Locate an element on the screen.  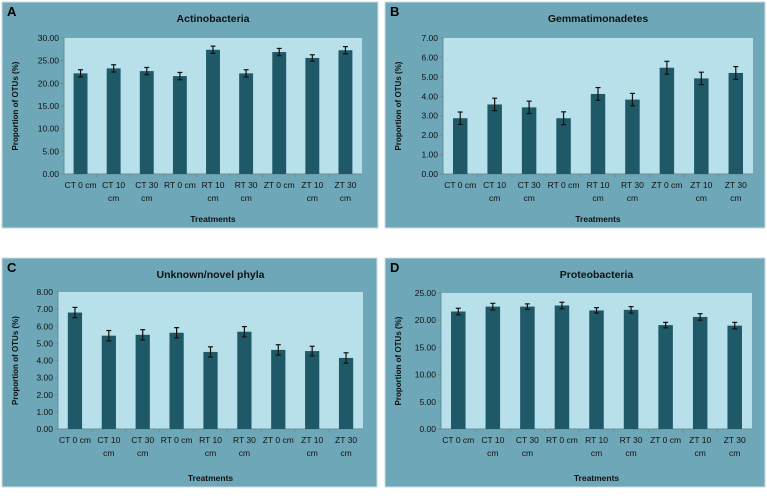
y-tick-label: 10.00 is located at coordinates (426, 375).